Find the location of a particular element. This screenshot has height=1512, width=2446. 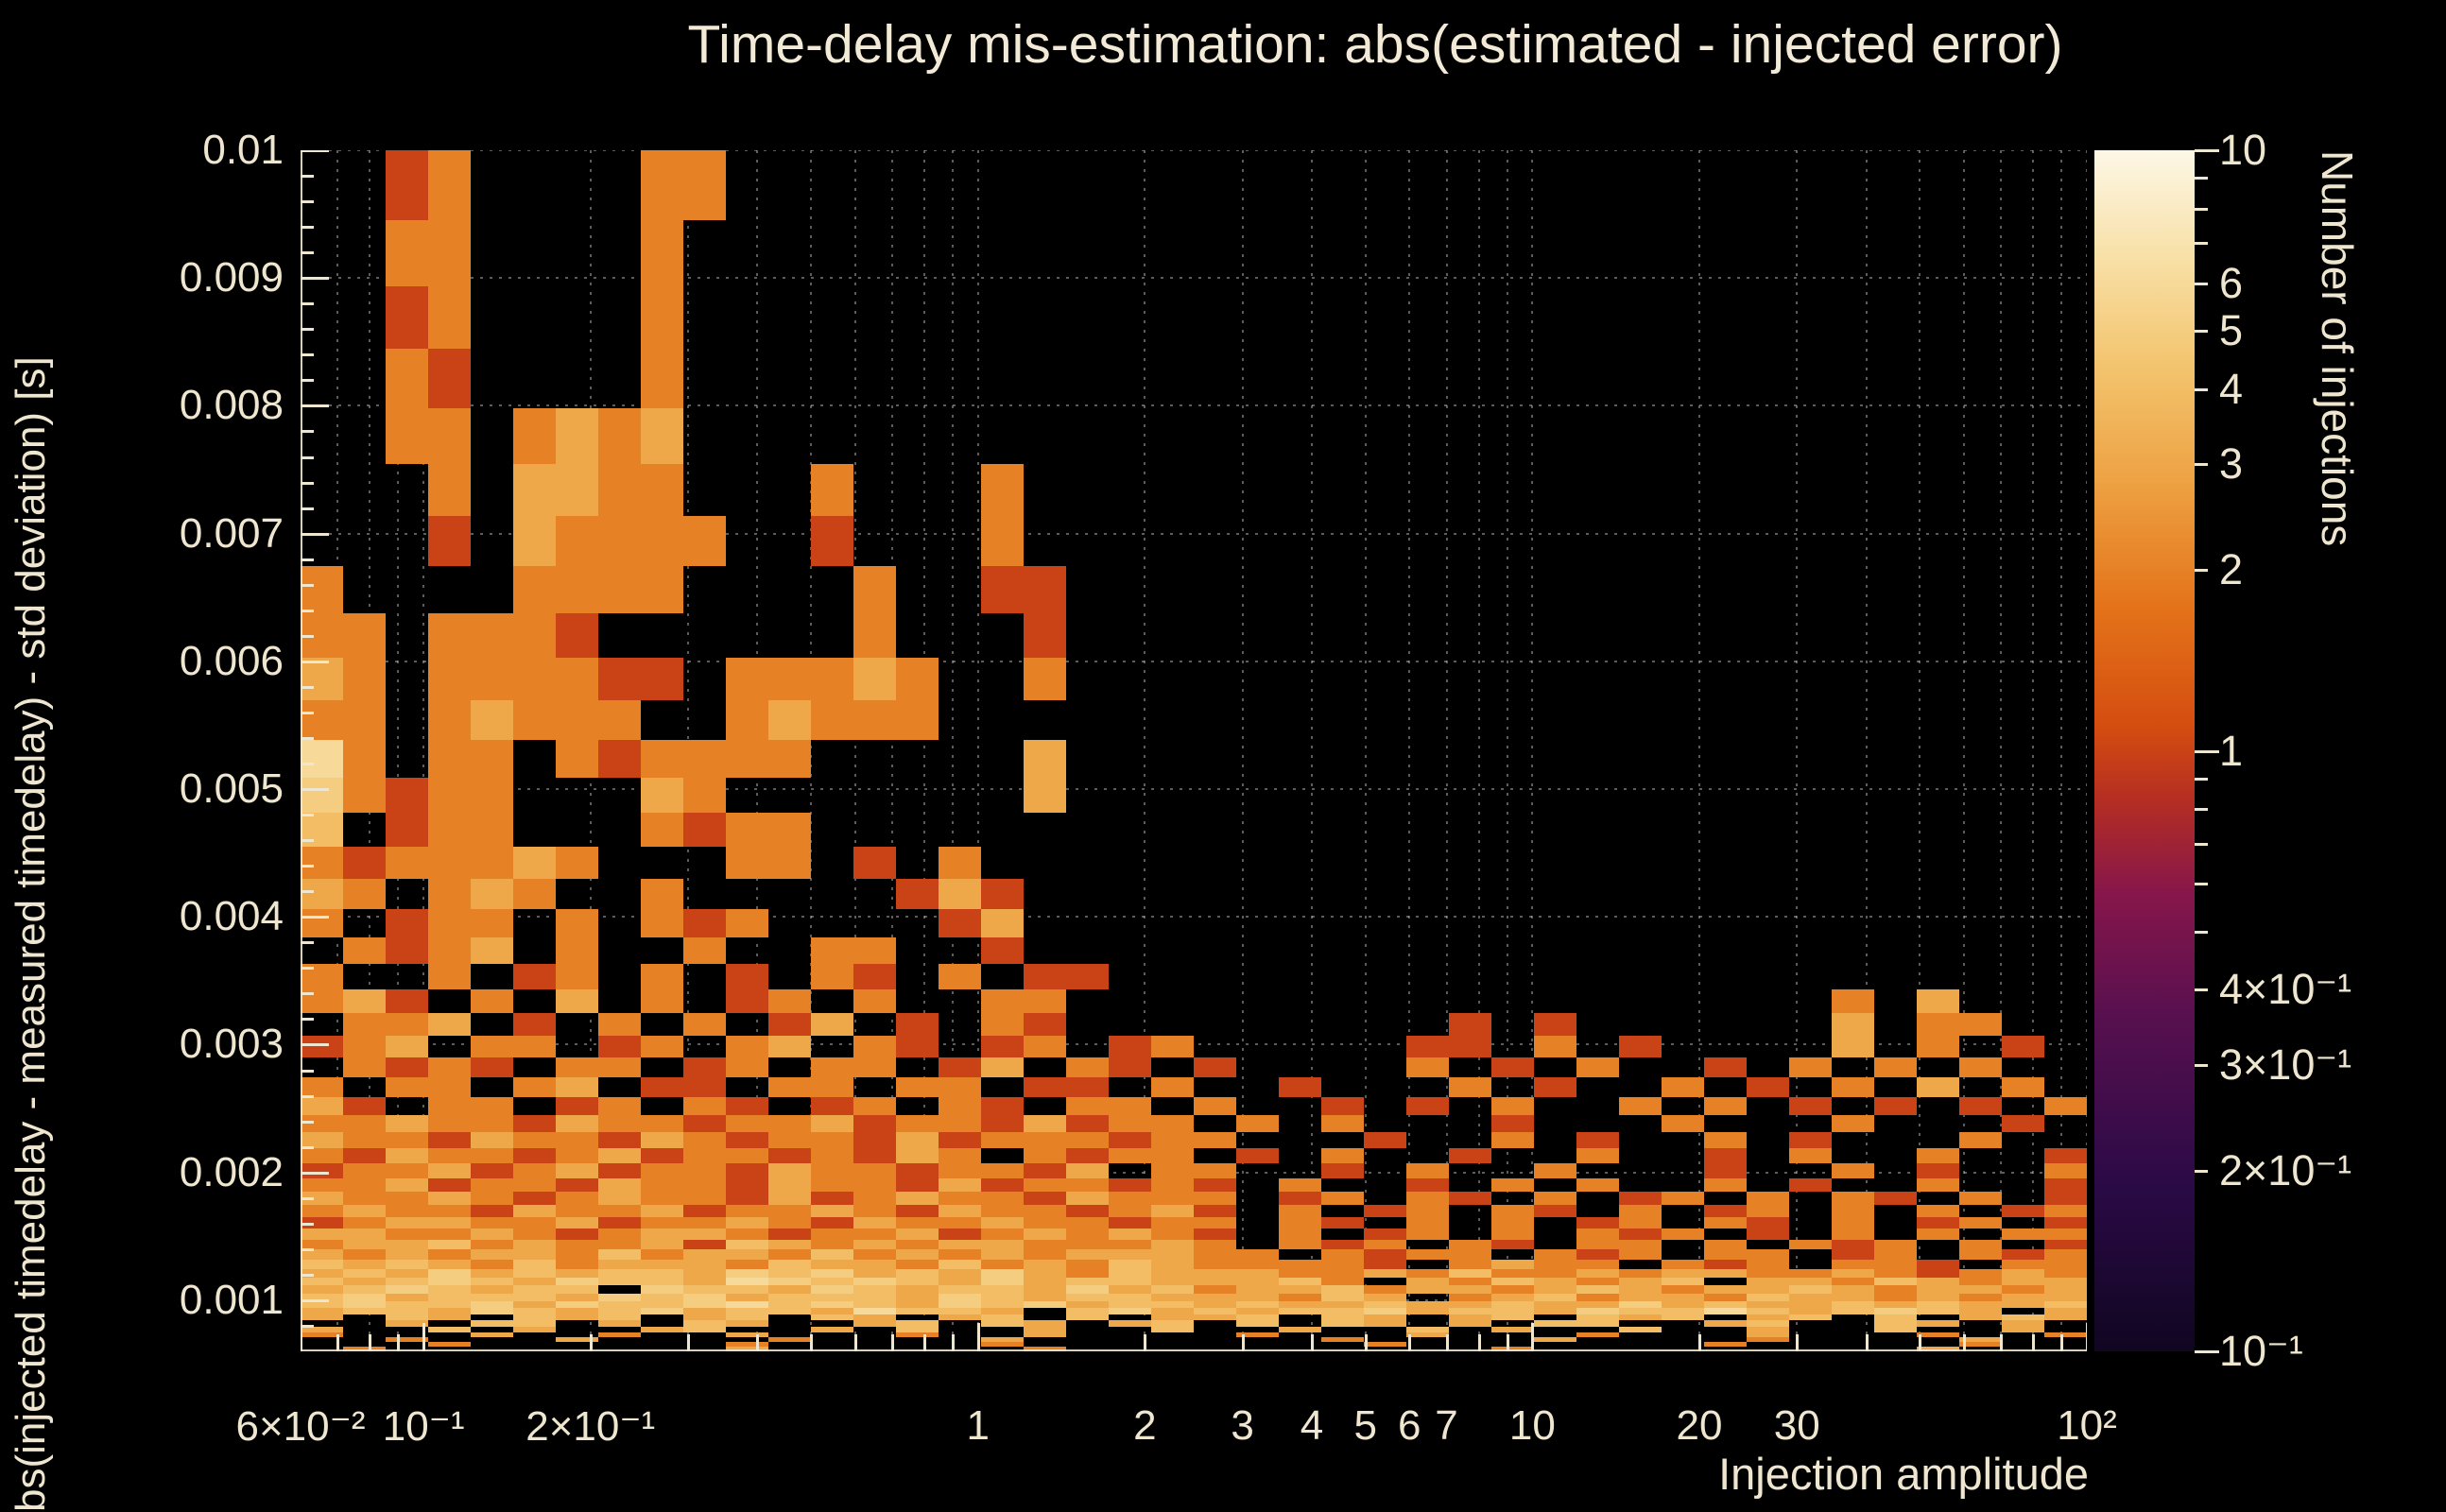

colorbar-tick-label: 2 is located at coordinates (2231, 569).